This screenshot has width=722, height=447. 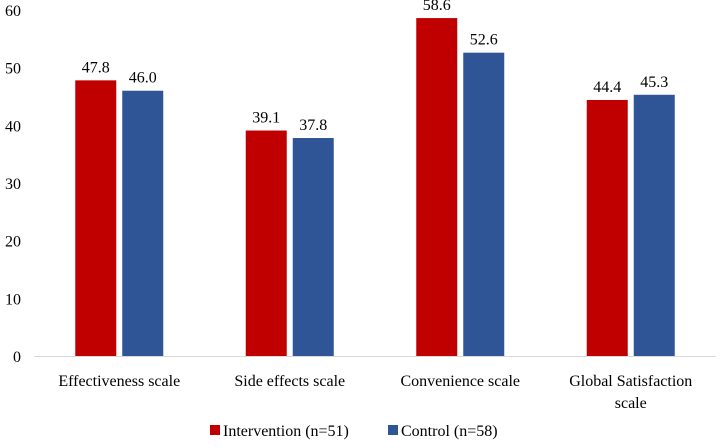 I want to click on data-label: 44.4, so click(x=607, y=87).